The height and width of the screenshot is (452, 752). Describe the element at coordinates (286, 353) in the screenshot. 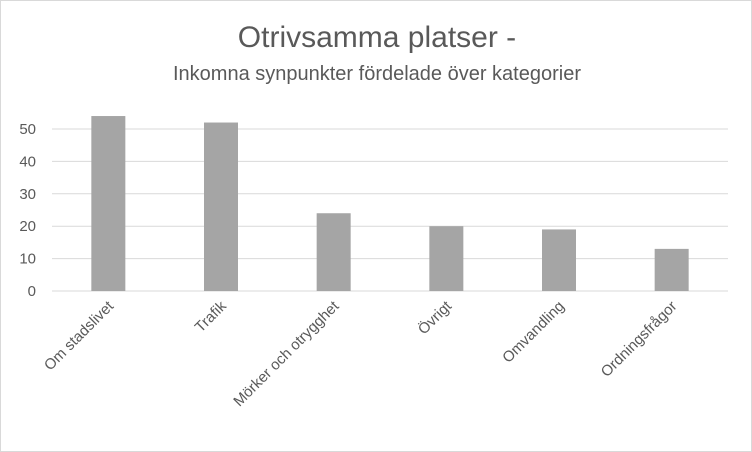

I see `x-tick-label: Mörker och otrygghet` at that location.